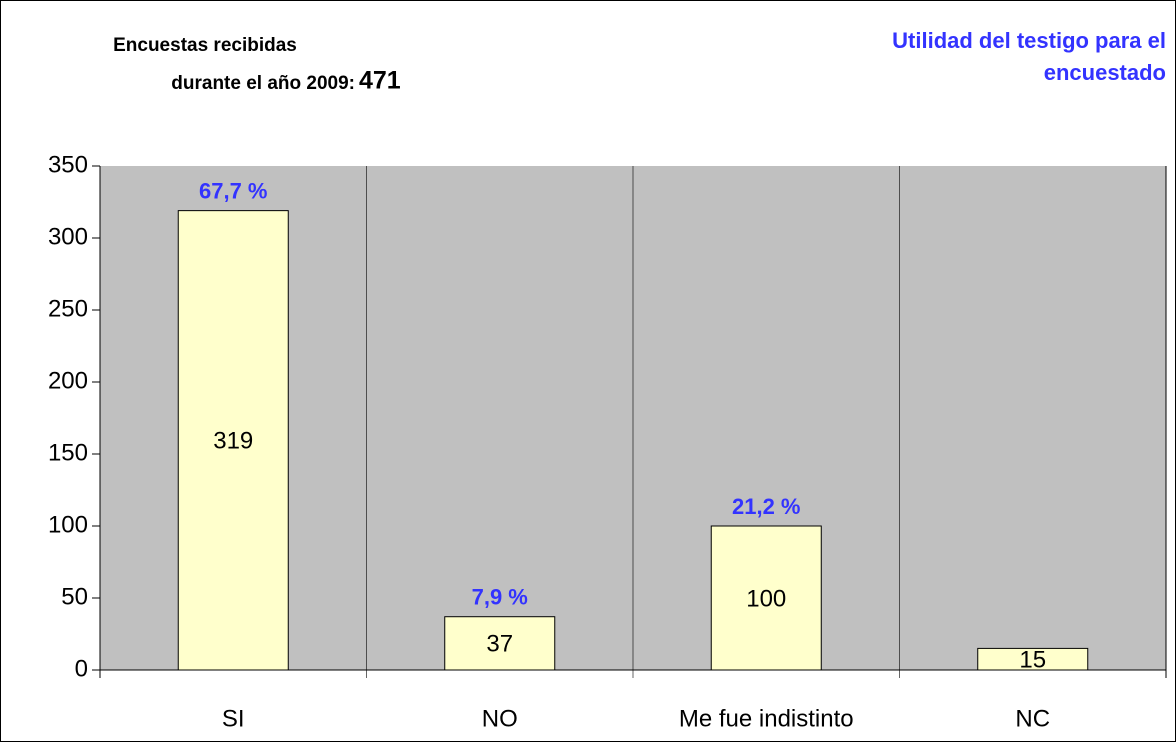 The width and height of the screenshot is (1176, 742). What do you see at coordinates (205, 45) in the screenshot?
I see `note-line: Encuestas recibidas` at bounding box center [205, 45].